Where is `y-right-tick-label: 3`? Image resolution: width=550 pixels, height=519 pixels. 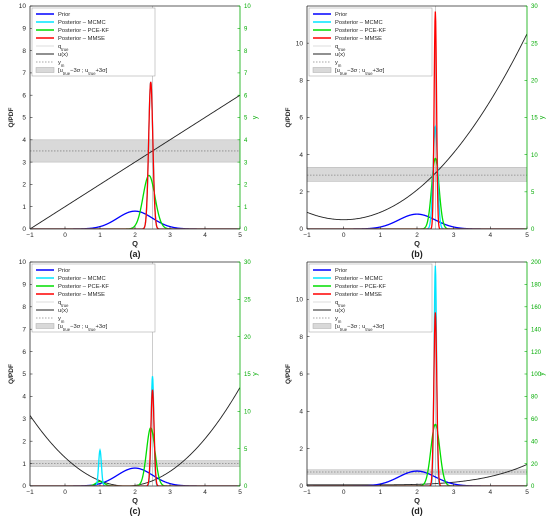
y-right-tick-label: 3 is located at coordinates (246, 163).